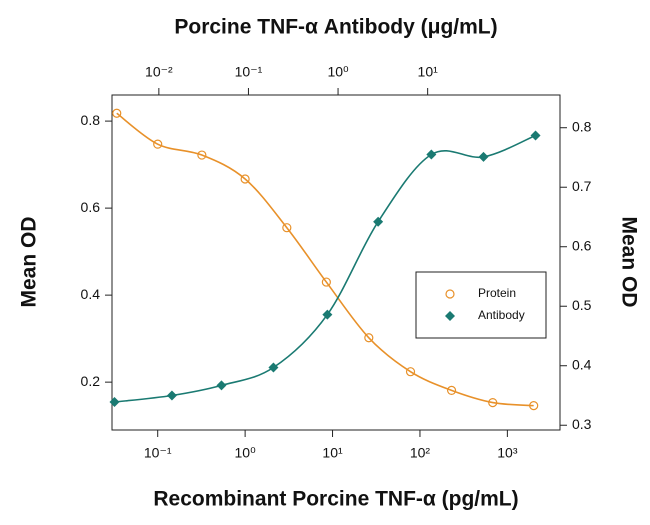 The height and width of the screenshot is (525, 650). What do you see at coordinates (335, 27) in the screenshot?
I see `top-axis-label: Porcine TNF-α Antibody (μg/mL)` at bounding box center [335, 27].